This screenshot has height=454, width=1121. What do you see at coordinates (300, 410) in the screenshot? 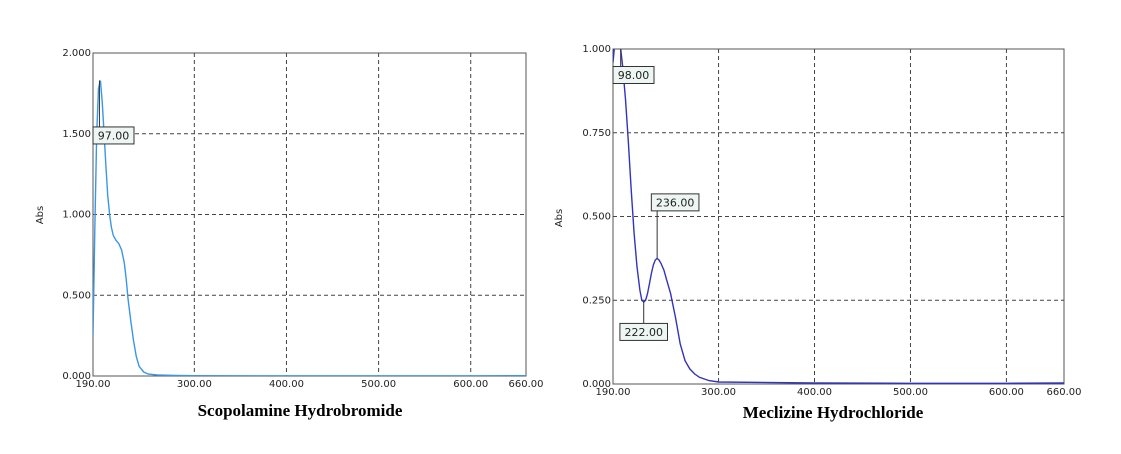
I see `chart-caption: Scopolamine Hydrobromide` at bounding box center [300, 410].